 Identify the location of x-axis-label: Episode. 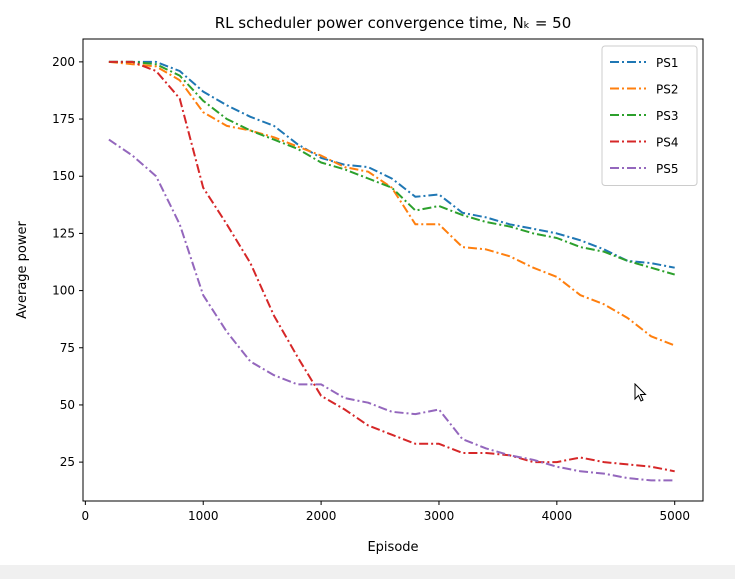
(392, 547).